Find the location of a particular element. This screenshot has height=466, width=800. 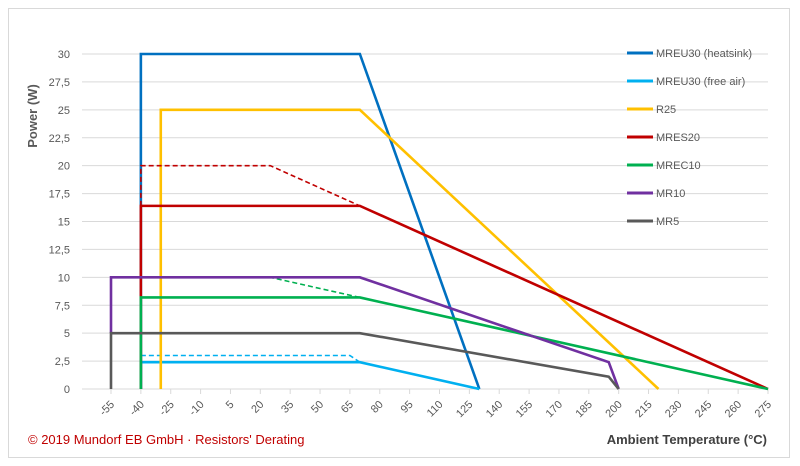

x-tick-label: 275 is located at coordinates (763, 409).